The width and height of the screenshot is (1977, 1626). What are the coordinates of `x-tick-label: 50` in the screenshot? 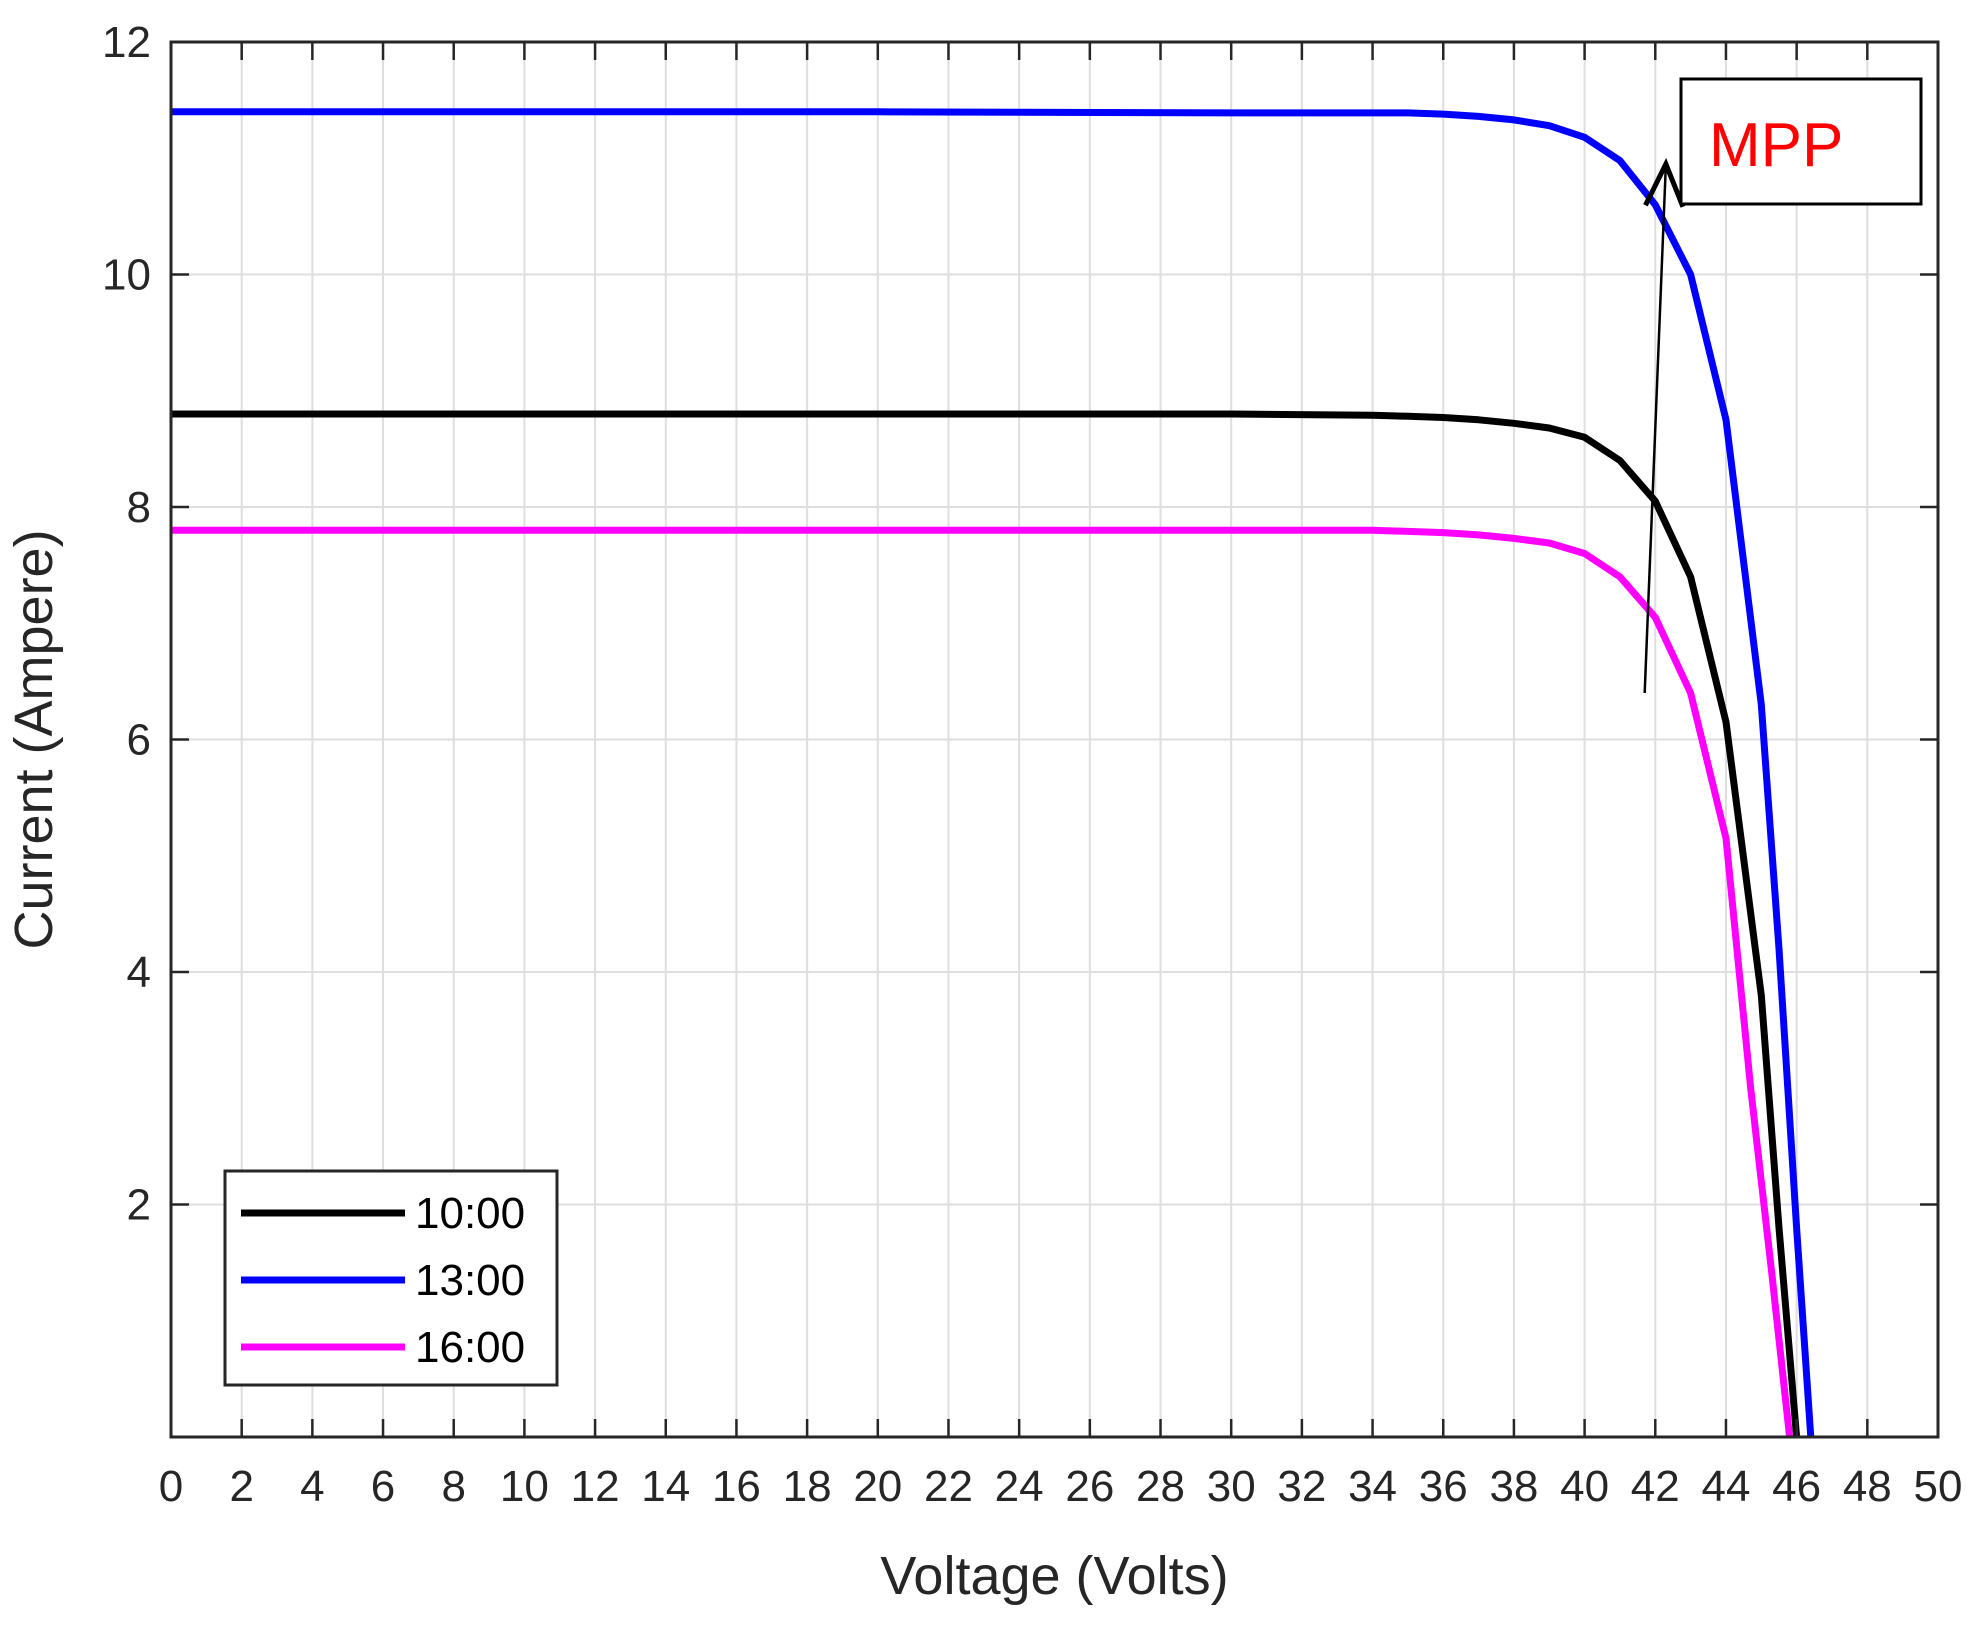 It's located at (1938, 1486).